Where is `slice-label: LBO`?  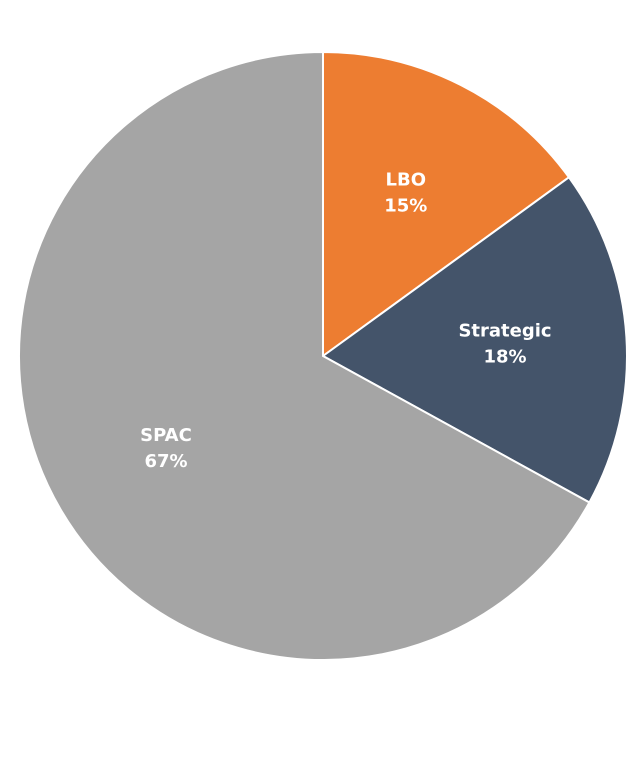 slice-label: LBO is located at coordinates (406, 179).